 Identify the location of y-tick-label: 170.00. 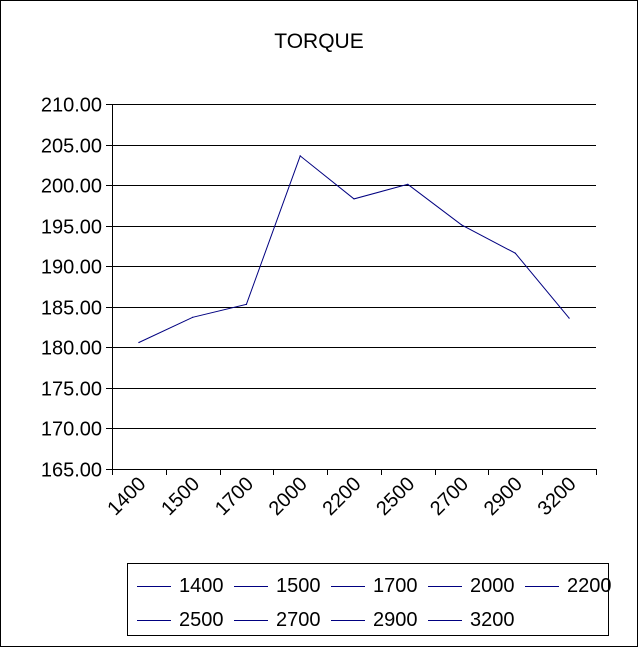
(71, 430).